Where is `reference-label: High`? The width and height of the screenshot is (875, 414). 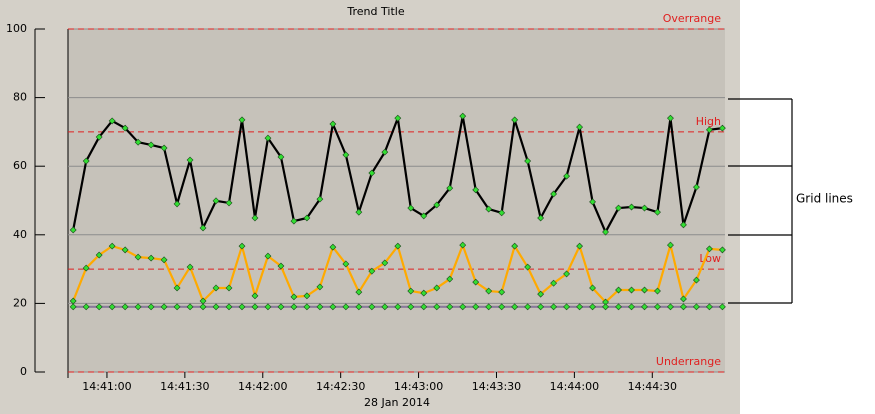 reference-label: High is located at coordinates (708, 121).